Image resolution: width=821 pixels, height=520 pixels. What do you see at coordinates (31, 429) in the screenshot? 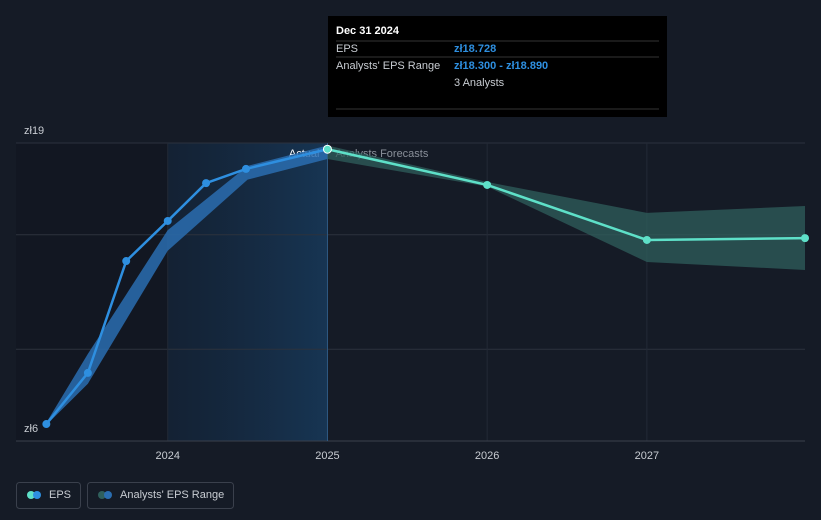
I see `y-tick-label: zł6` at bounding box center [31, 429].